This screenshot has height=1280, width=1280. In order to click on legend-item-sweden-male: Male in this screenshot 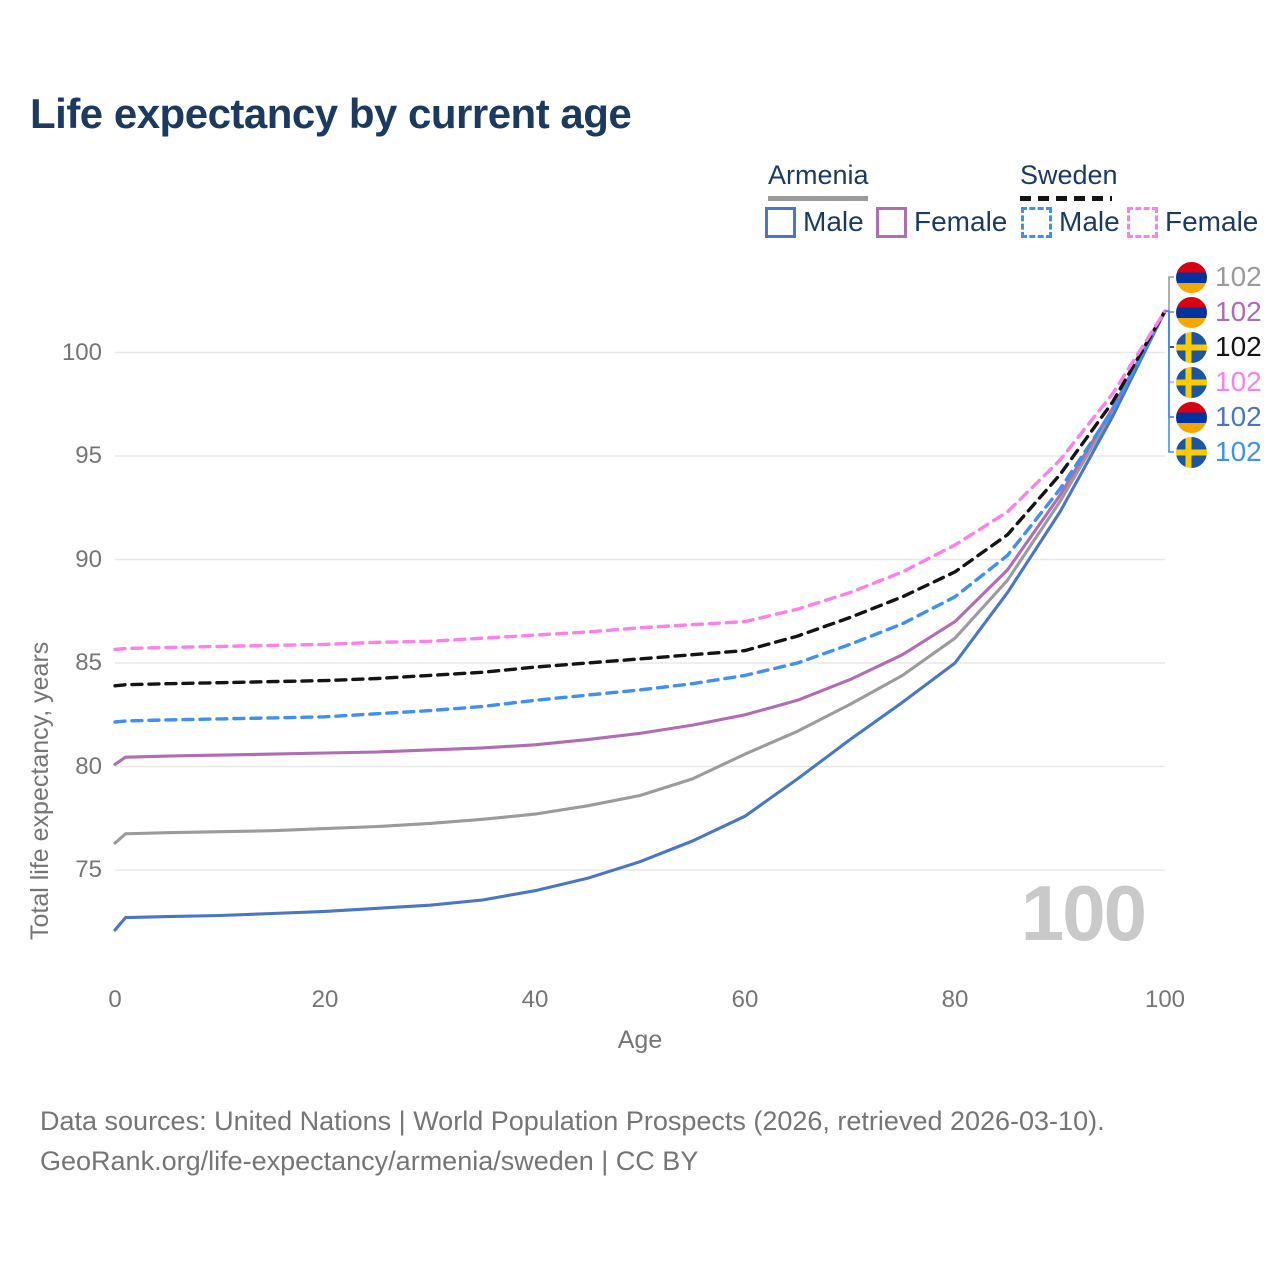, I will do `click(1070, 222)`.